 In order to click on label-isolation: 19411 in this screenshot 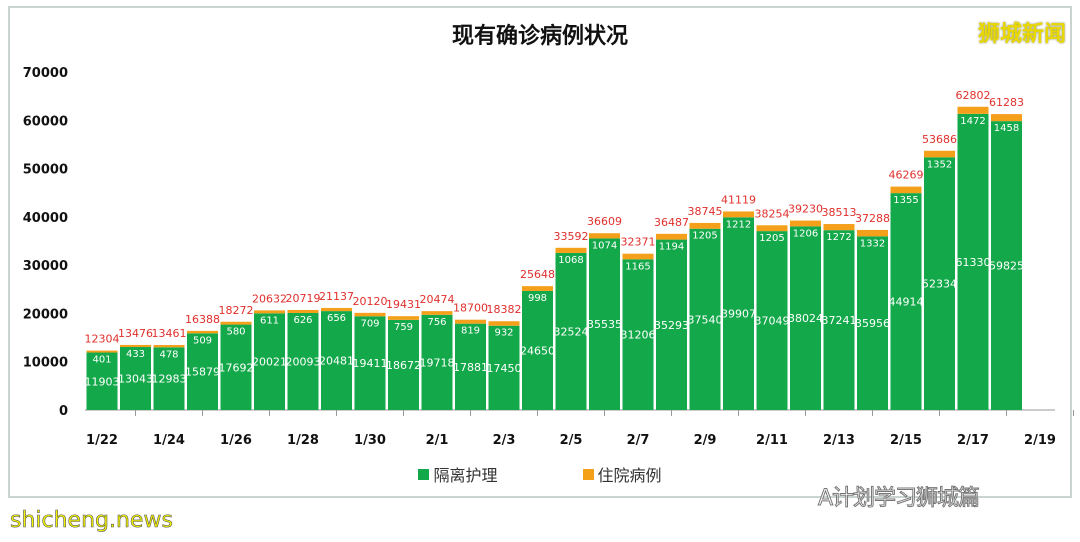, I will do `click(370, 363)`.